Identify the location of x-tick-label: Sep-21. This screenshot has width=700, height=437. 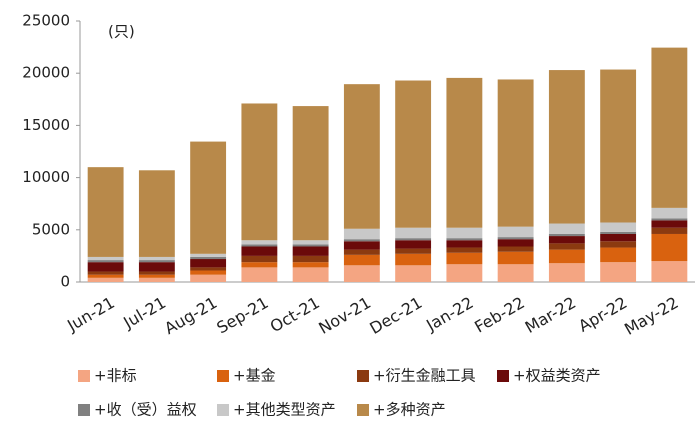
(242, 315).